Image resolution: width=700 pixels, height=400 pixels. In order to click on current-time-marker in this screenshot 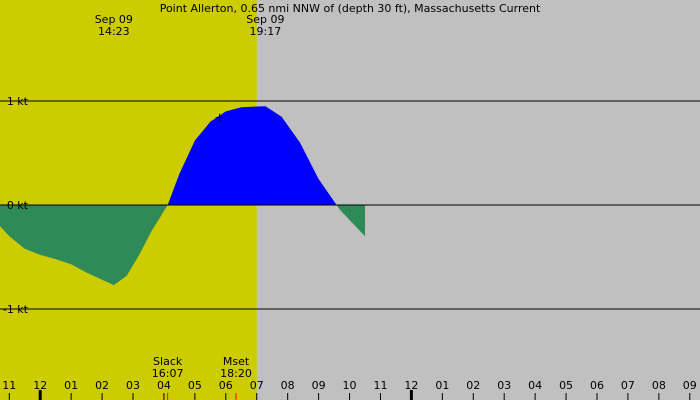, I will do `click(219, 117)`.